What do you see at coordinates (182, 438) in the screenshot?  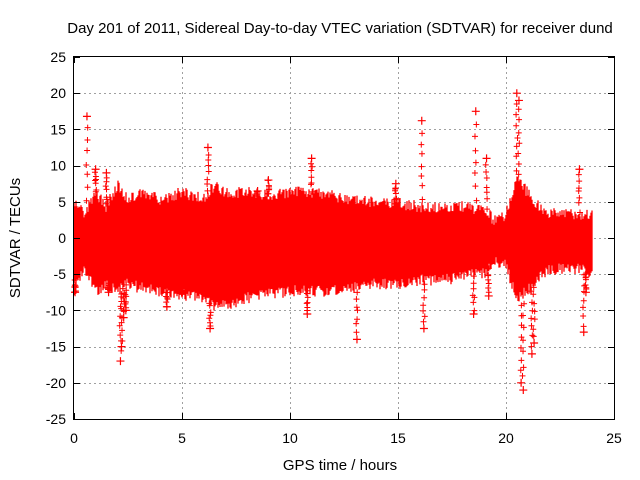 I see `x-tick-label: 5` at bounding box center [182, 438].